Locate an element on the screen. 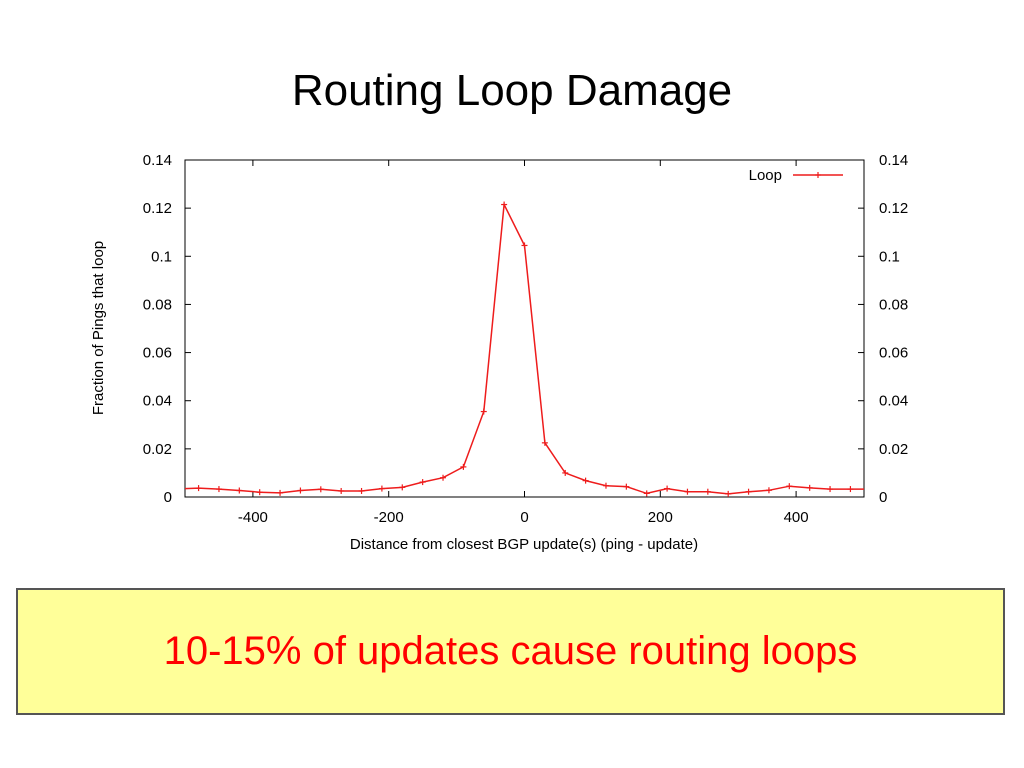 The height and width of the screenshot is (768, 1024). y-tick-label: 0 is located at coordinates (168, 497).